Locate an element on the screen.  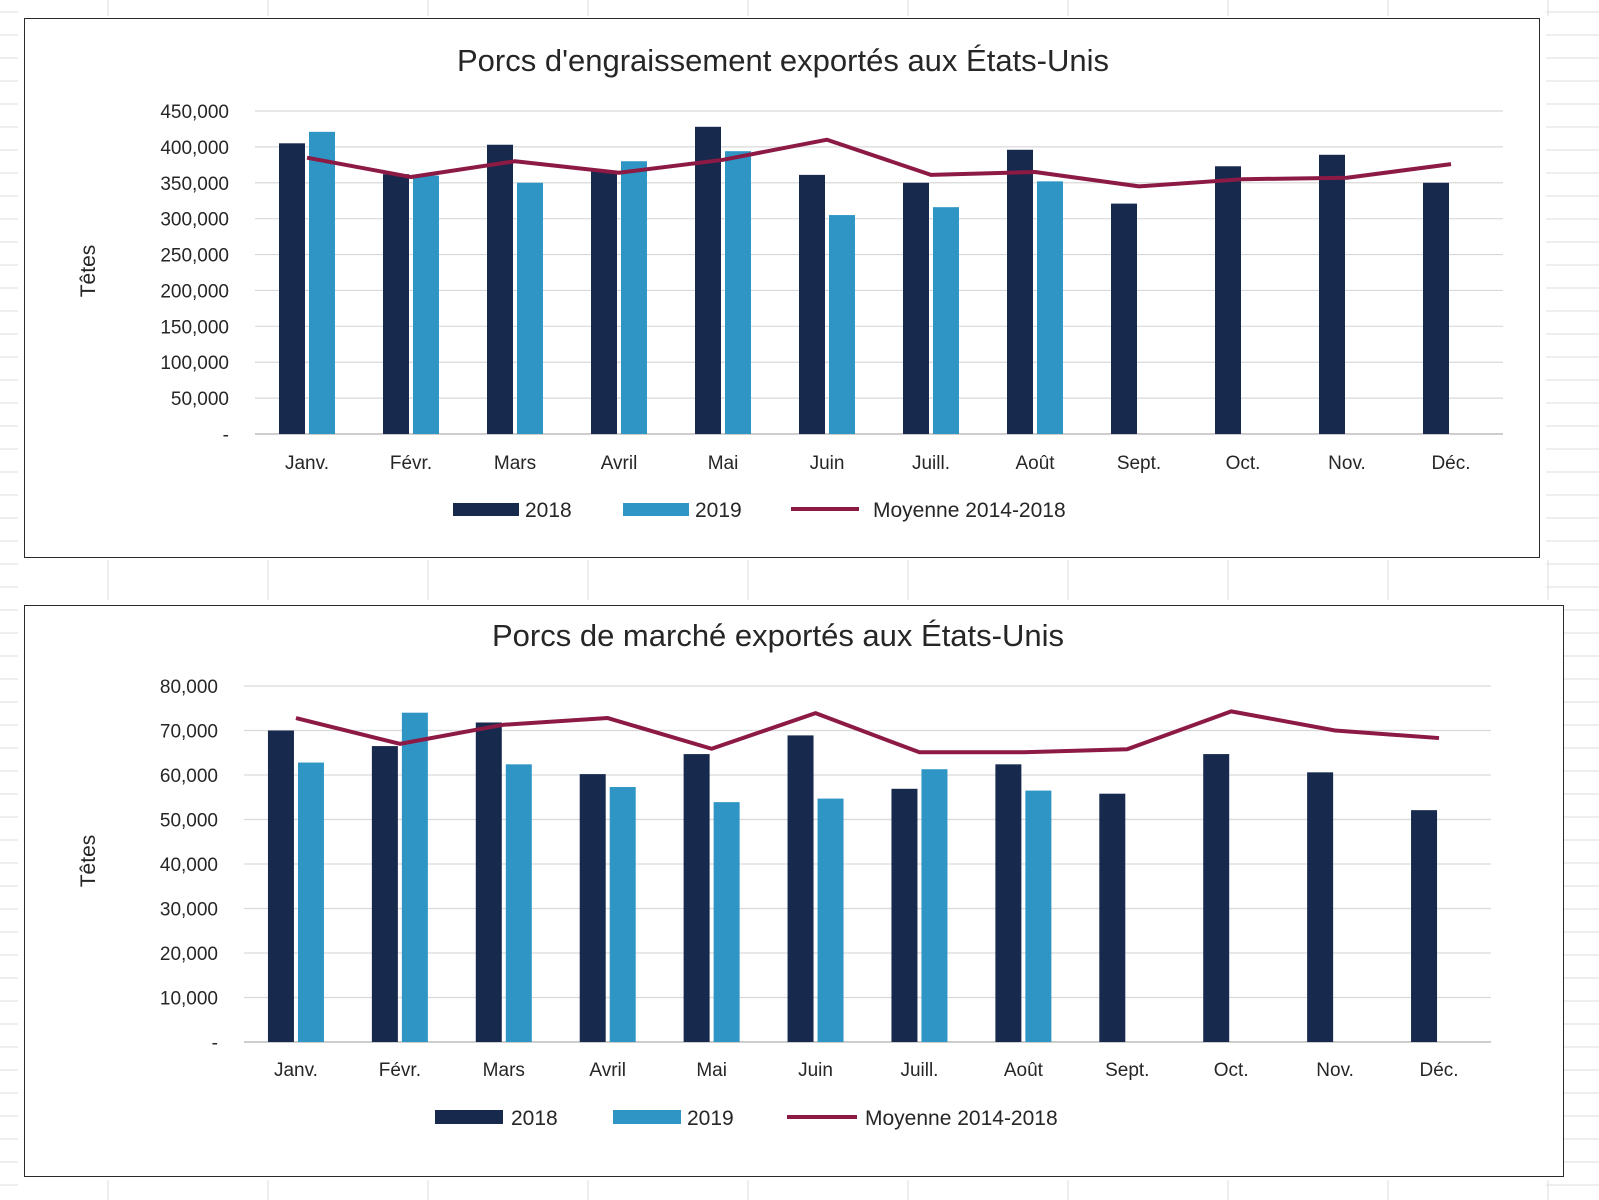
y-tick-label: 250,000 is located at coordinates (194, 256).